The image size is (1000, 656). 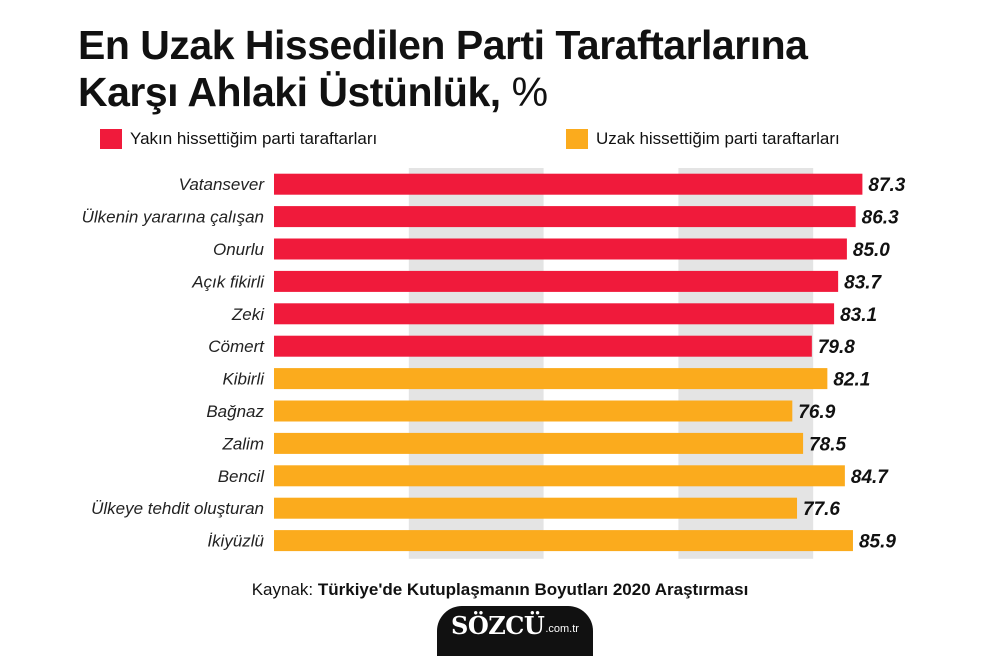 I want to click on legend-item-far: Uzak hissettiğim parti taraftarları, so click(x=703, y=139).